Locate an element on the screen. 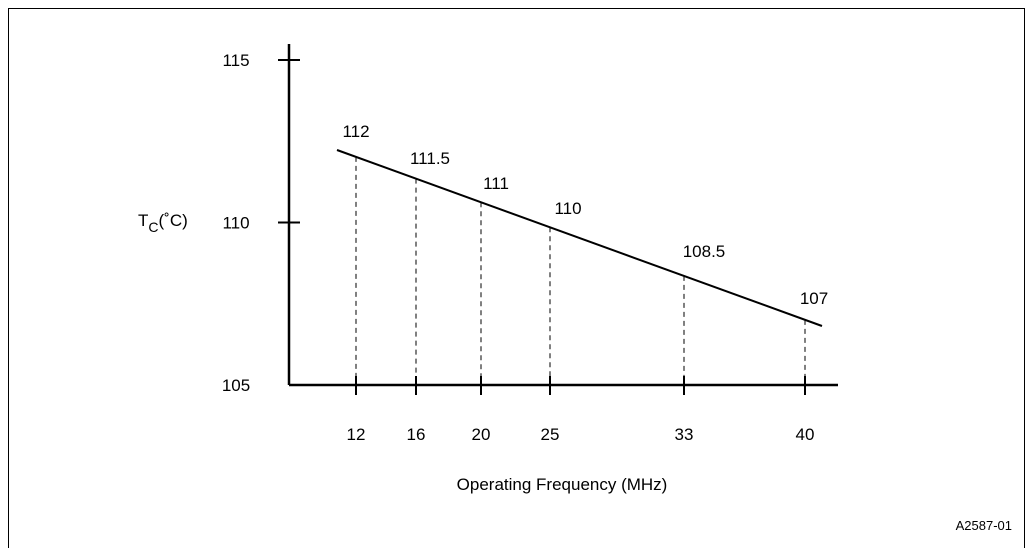 The height and width of the screenshot is (548, 1034). x-tick-label: 20 is located at coordinates (481, 434).